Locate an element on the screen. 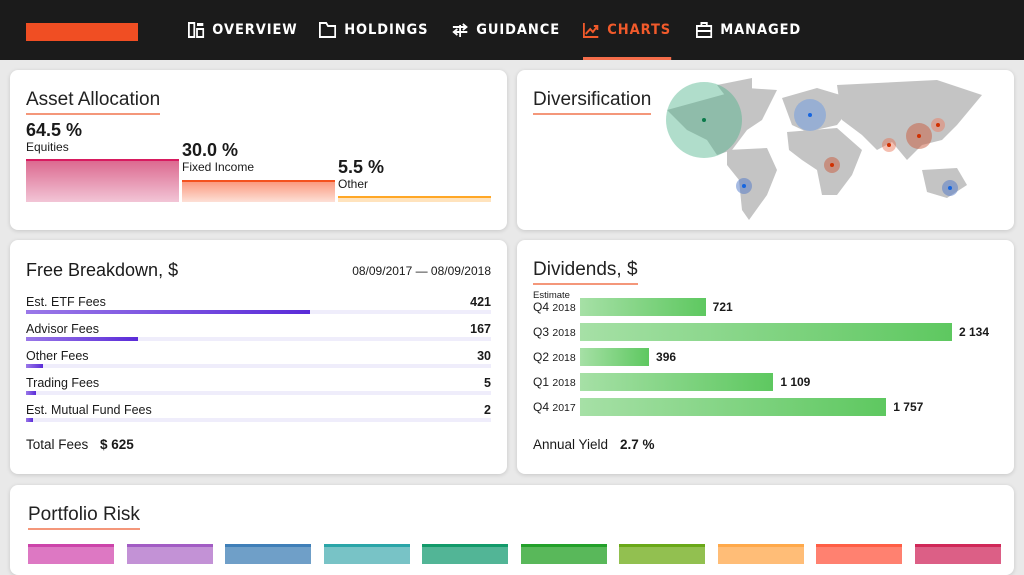 The image size is (1024, 575). quarter-label: Q1 2018 is located at coordinates (554, 382).